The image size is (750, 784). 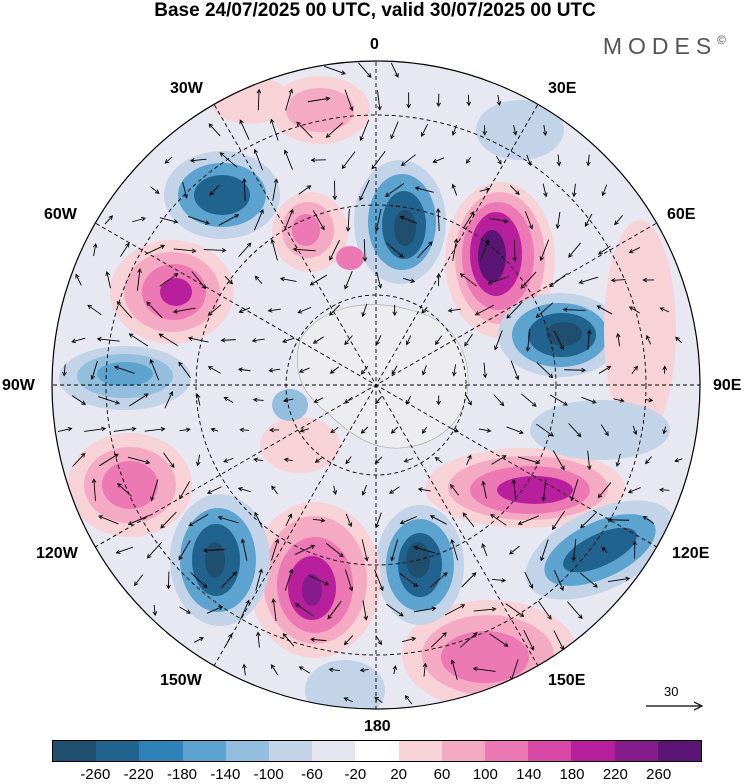 What do you see at coordinates (681, 215) in the screenshot?
I see `lon-label-60e: 60E` at bounding box center [681, 215].